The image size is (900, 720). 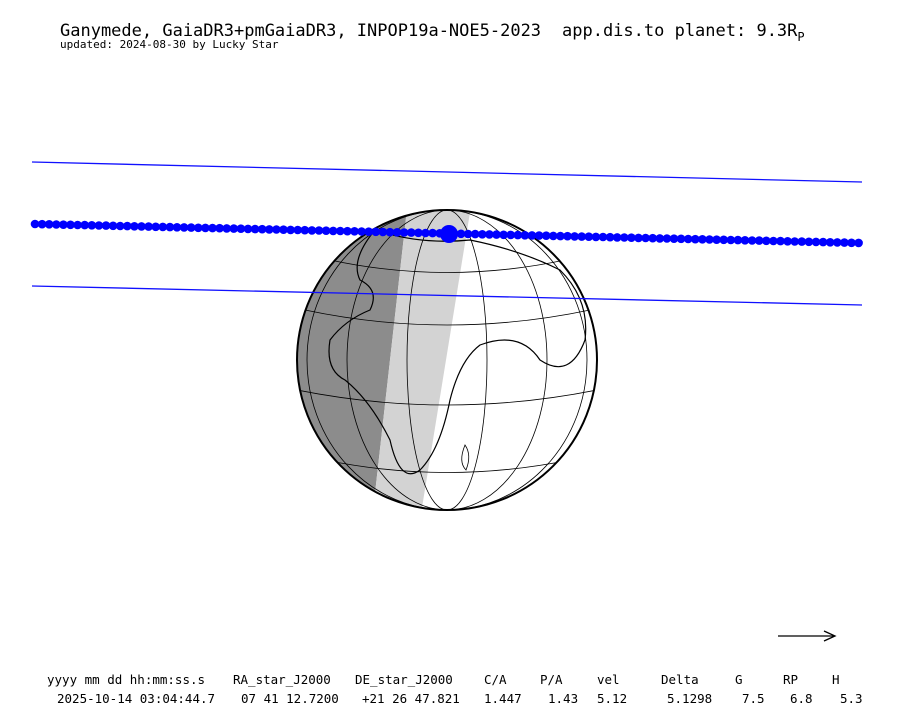 What do you see at coordinates (290, 698) in the screenshot?
I see `table-cell: 07 41 12.7200` at bounding box center [290, 698].